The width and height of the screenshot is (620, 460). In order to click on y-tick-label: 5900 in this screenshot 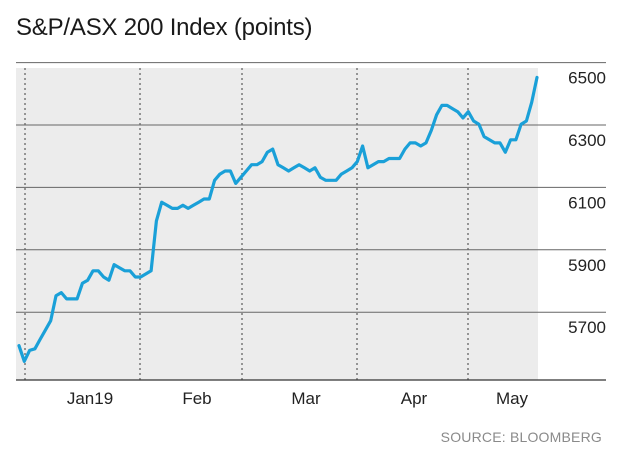, I will do `click(587, 265)`.